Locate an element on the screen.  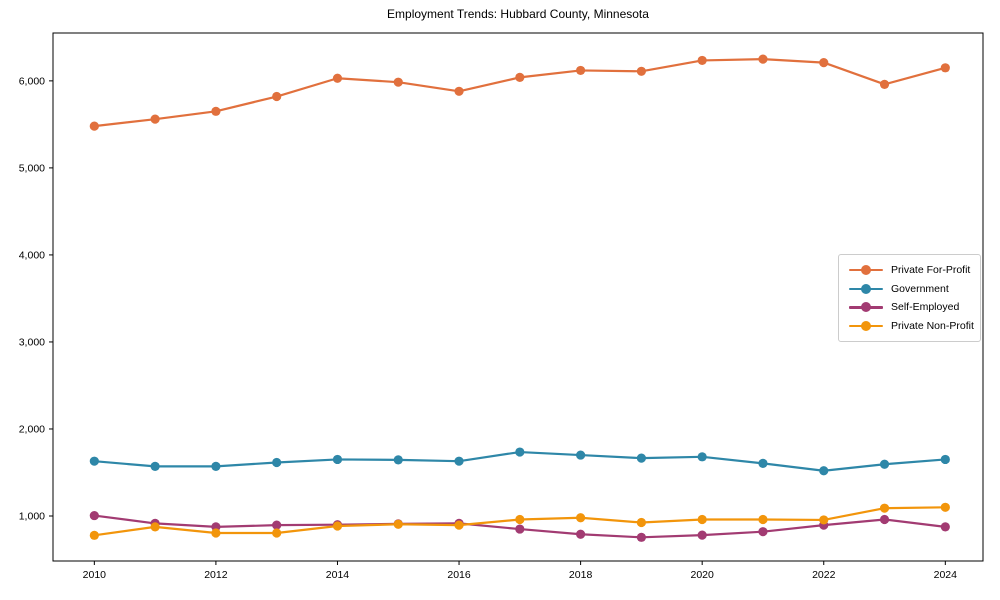
legend-item-self-employed: Self-Employed is located at coordinates (910, 307).